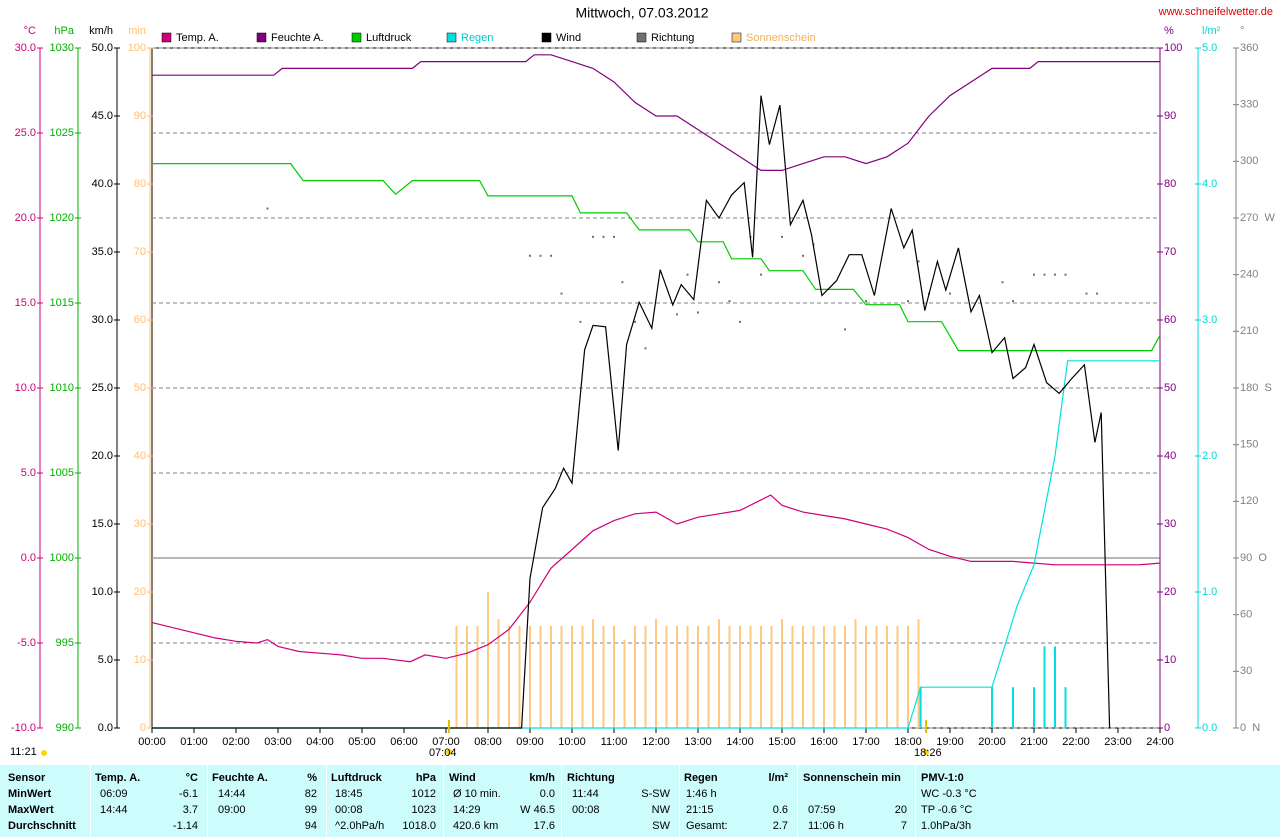 The image size is (1280, 837). Describe the element at coordinates (591, 778) in the screenshot. I see `table-cell: Richtung` at that location.